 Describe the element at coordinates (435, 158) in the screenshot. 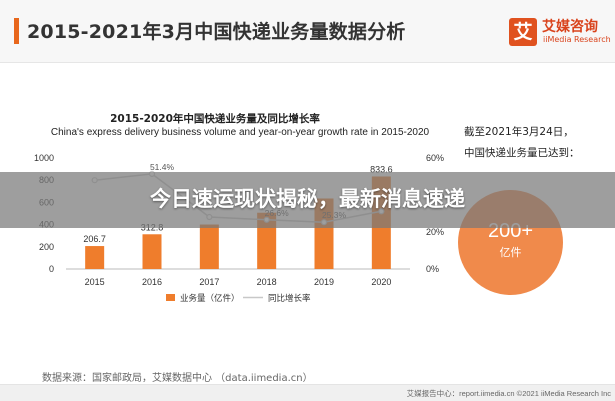

I see `y2-tick-label: 60%` at that location.